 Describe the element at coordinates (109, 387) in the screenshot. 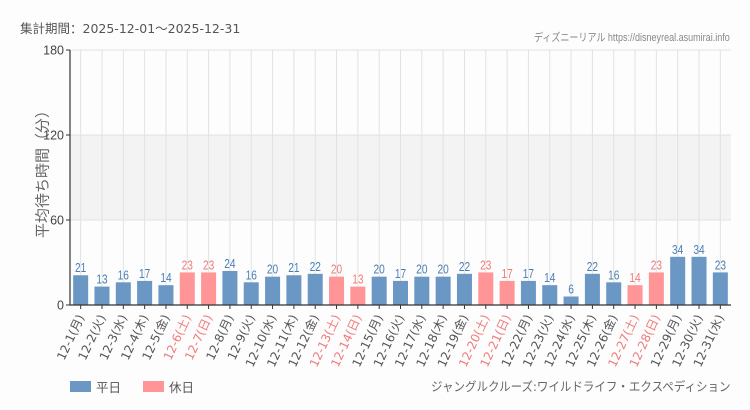

I see `legend-weekday-label: 平日` at that location.